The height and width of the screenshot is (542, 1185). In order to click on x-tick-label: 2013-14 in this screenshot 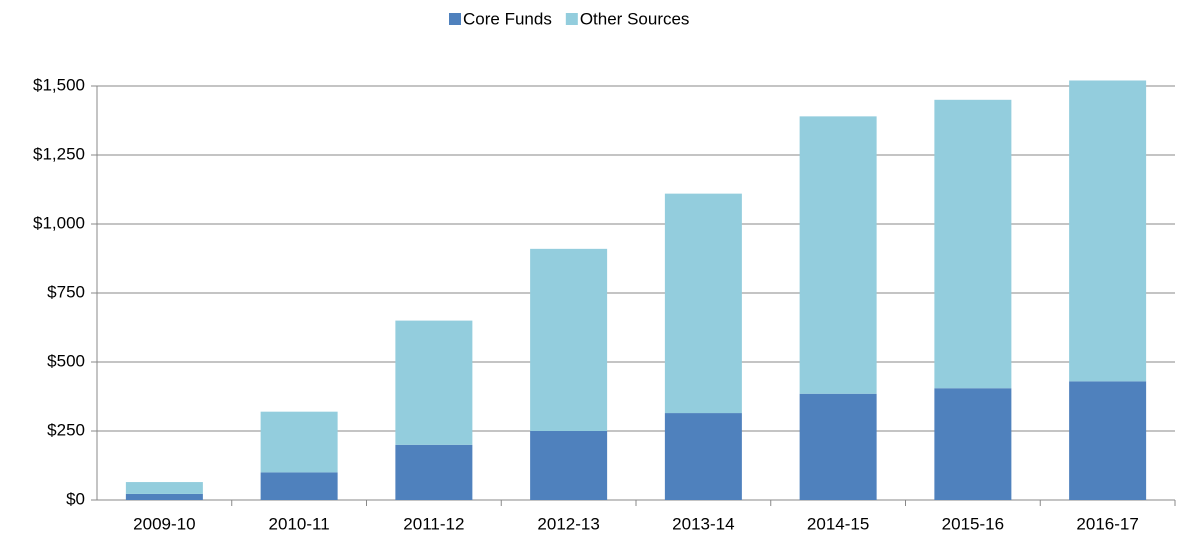, I will do `click(703, 523)`.